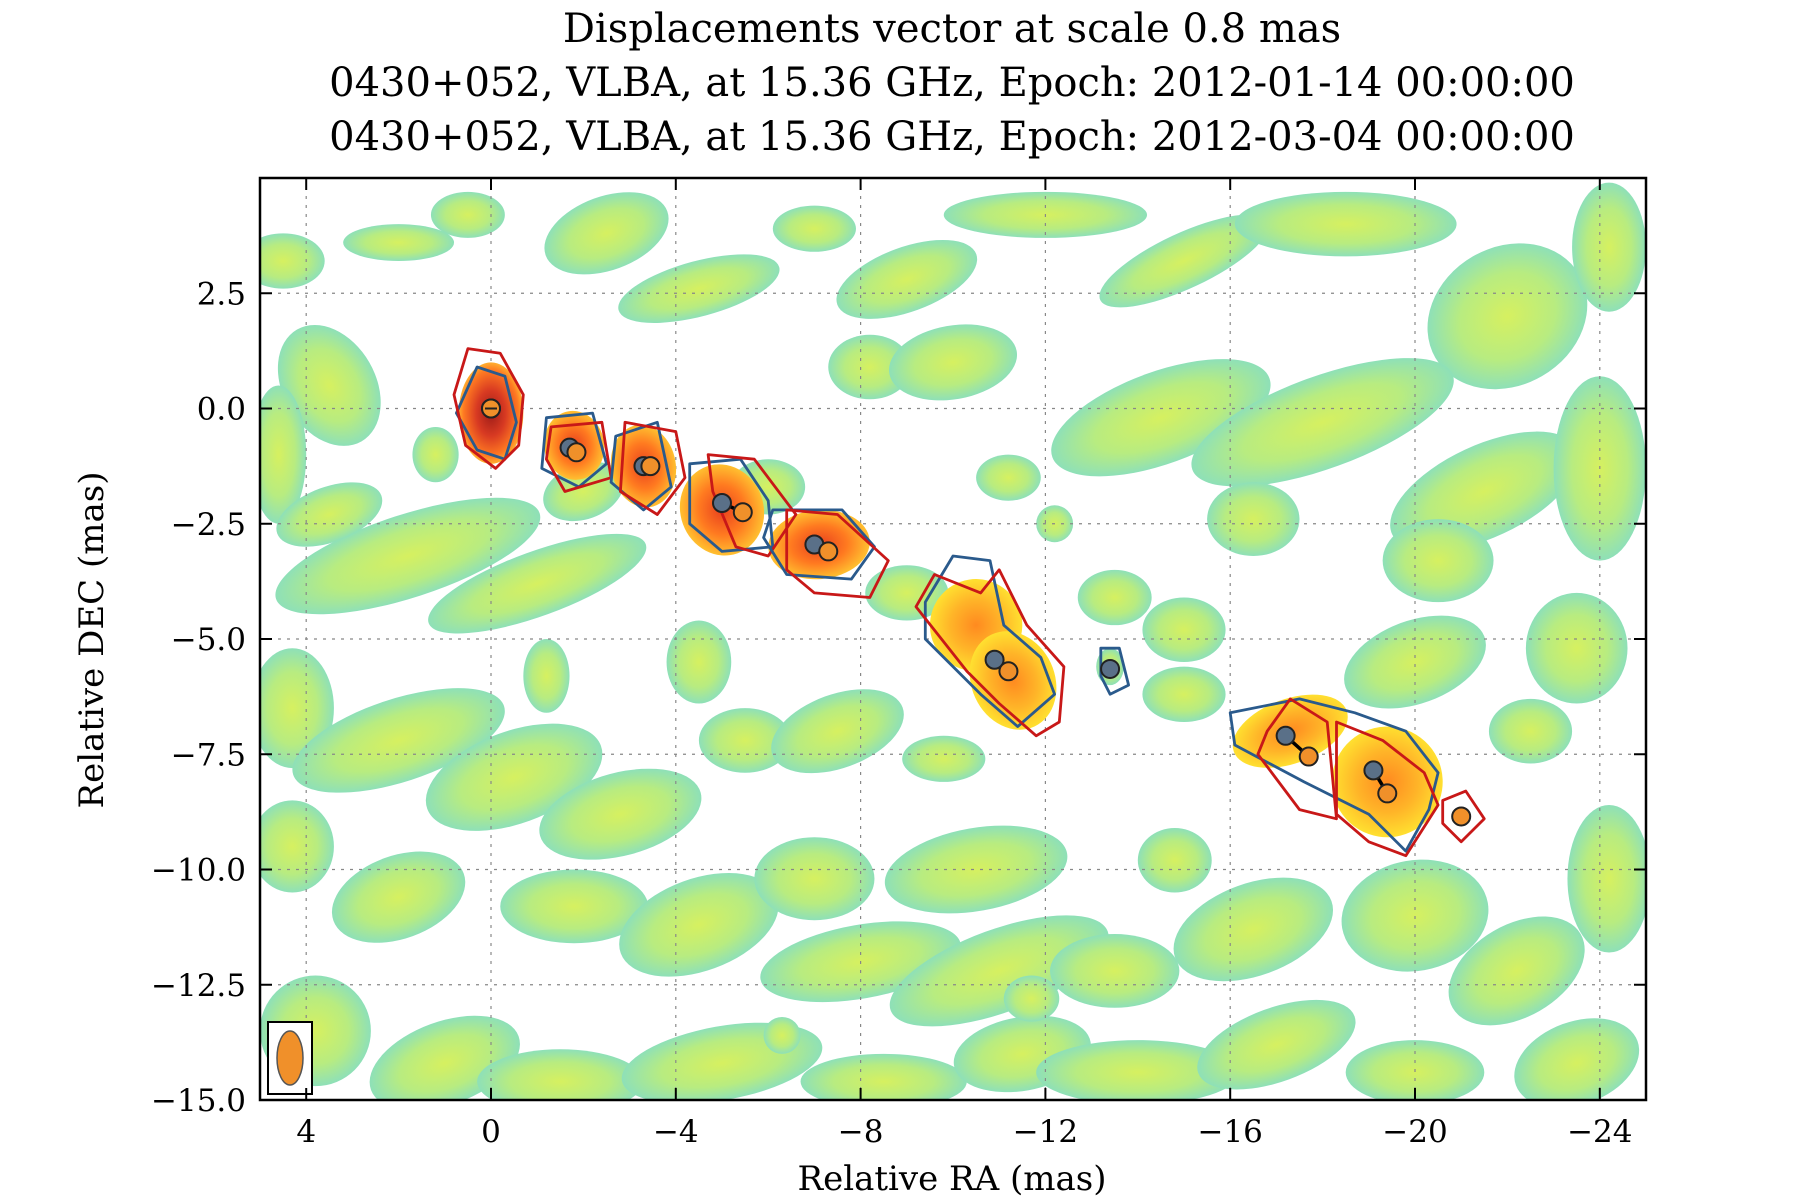 The image size is (1800, 1200). I want to click on x-tick-label: 0, so click(491, 1132).